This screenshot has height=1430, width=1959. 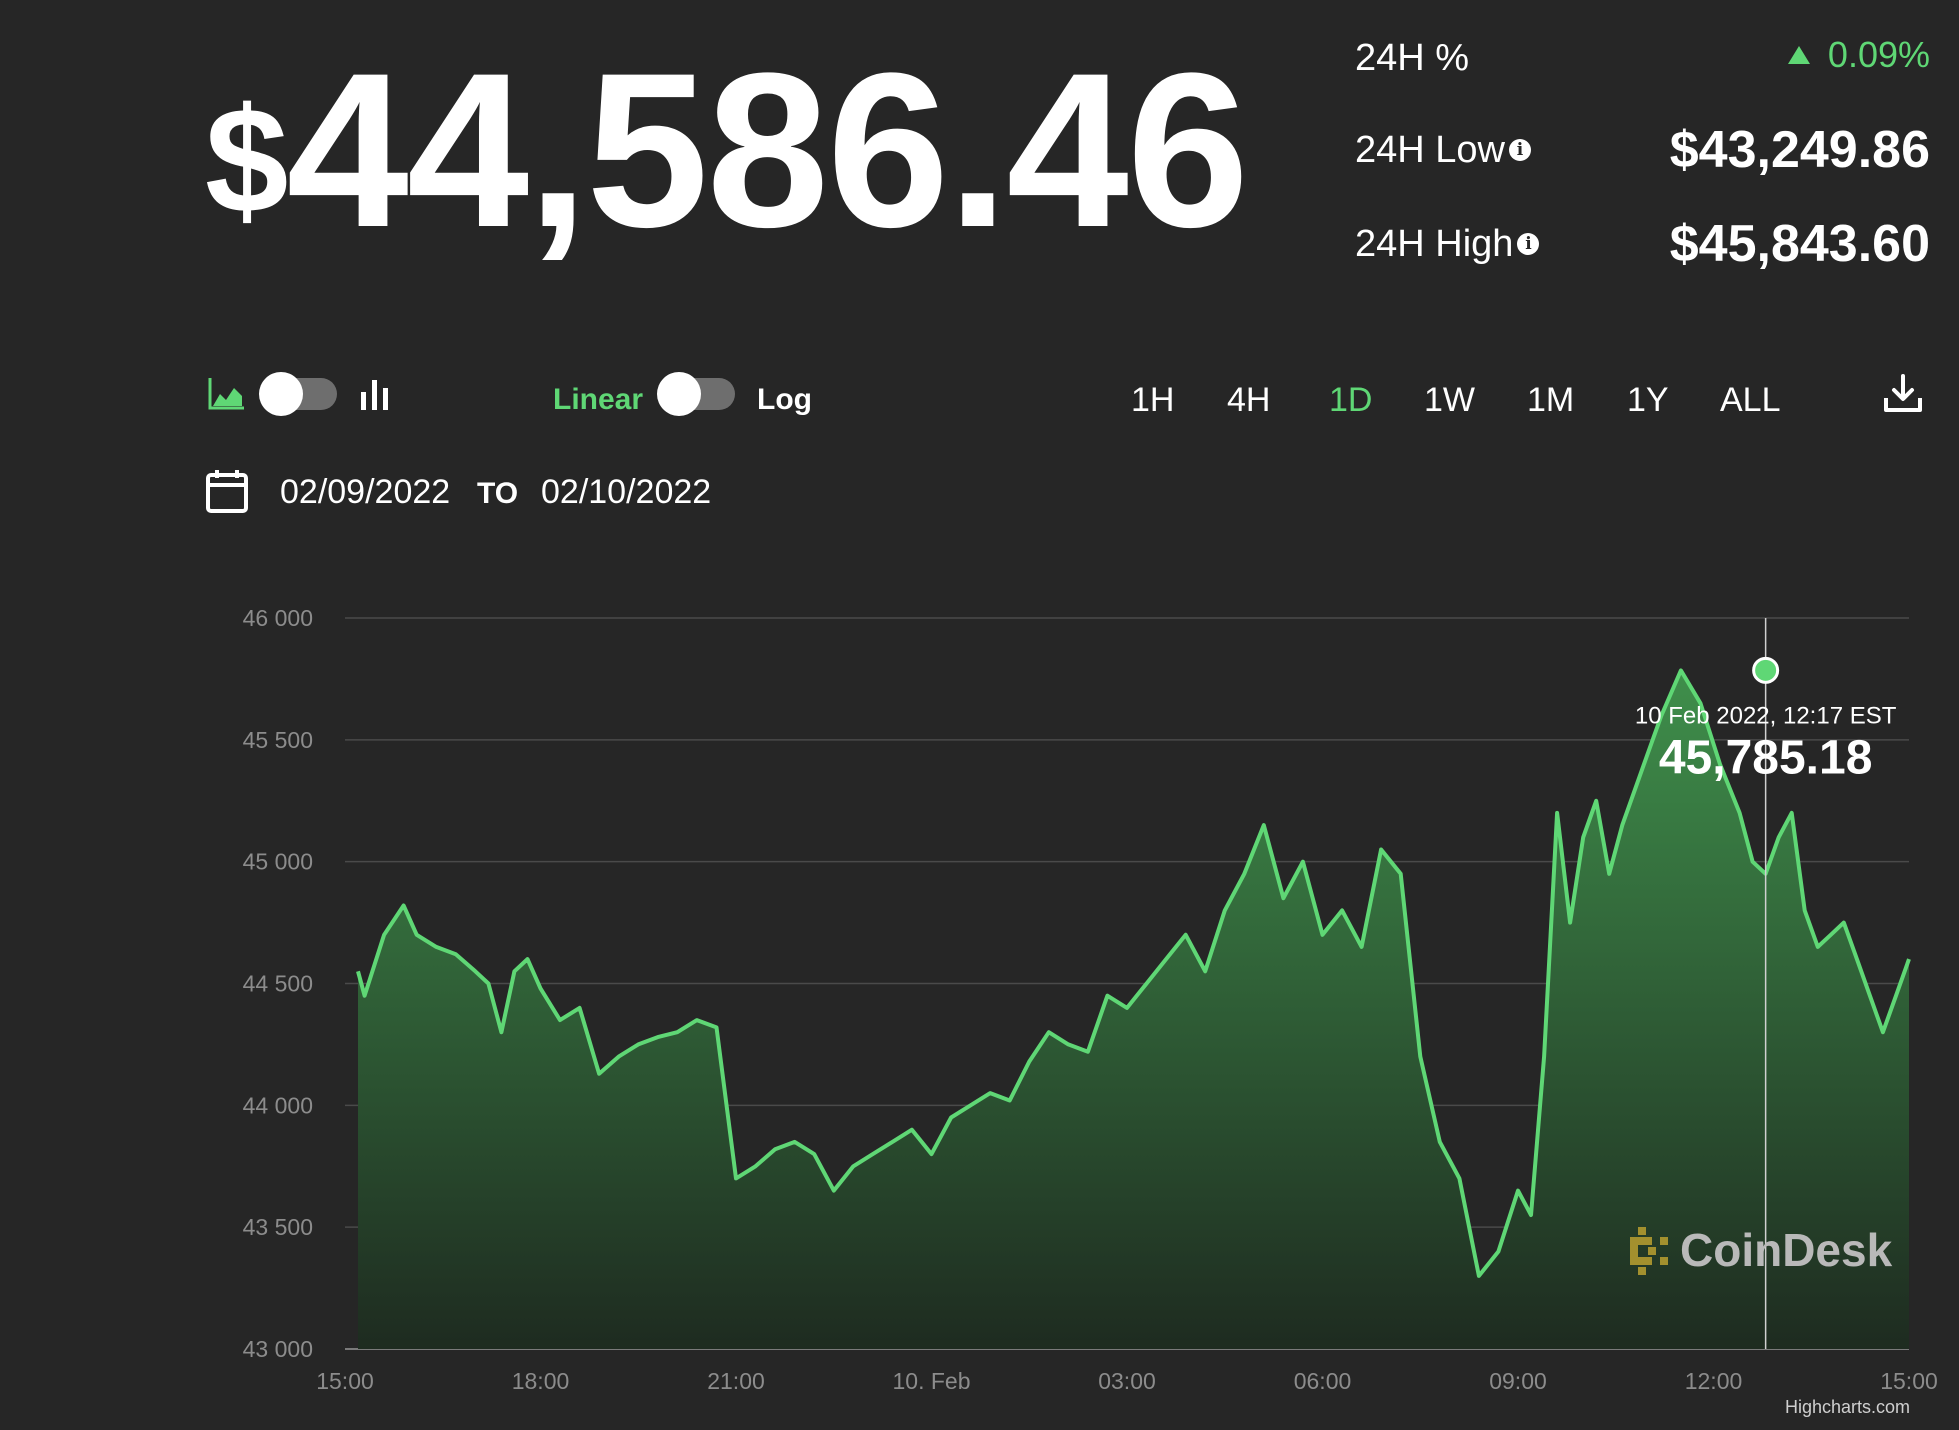 I want to click on current-price: $ 44,586.46, so click(x=727, y=150).